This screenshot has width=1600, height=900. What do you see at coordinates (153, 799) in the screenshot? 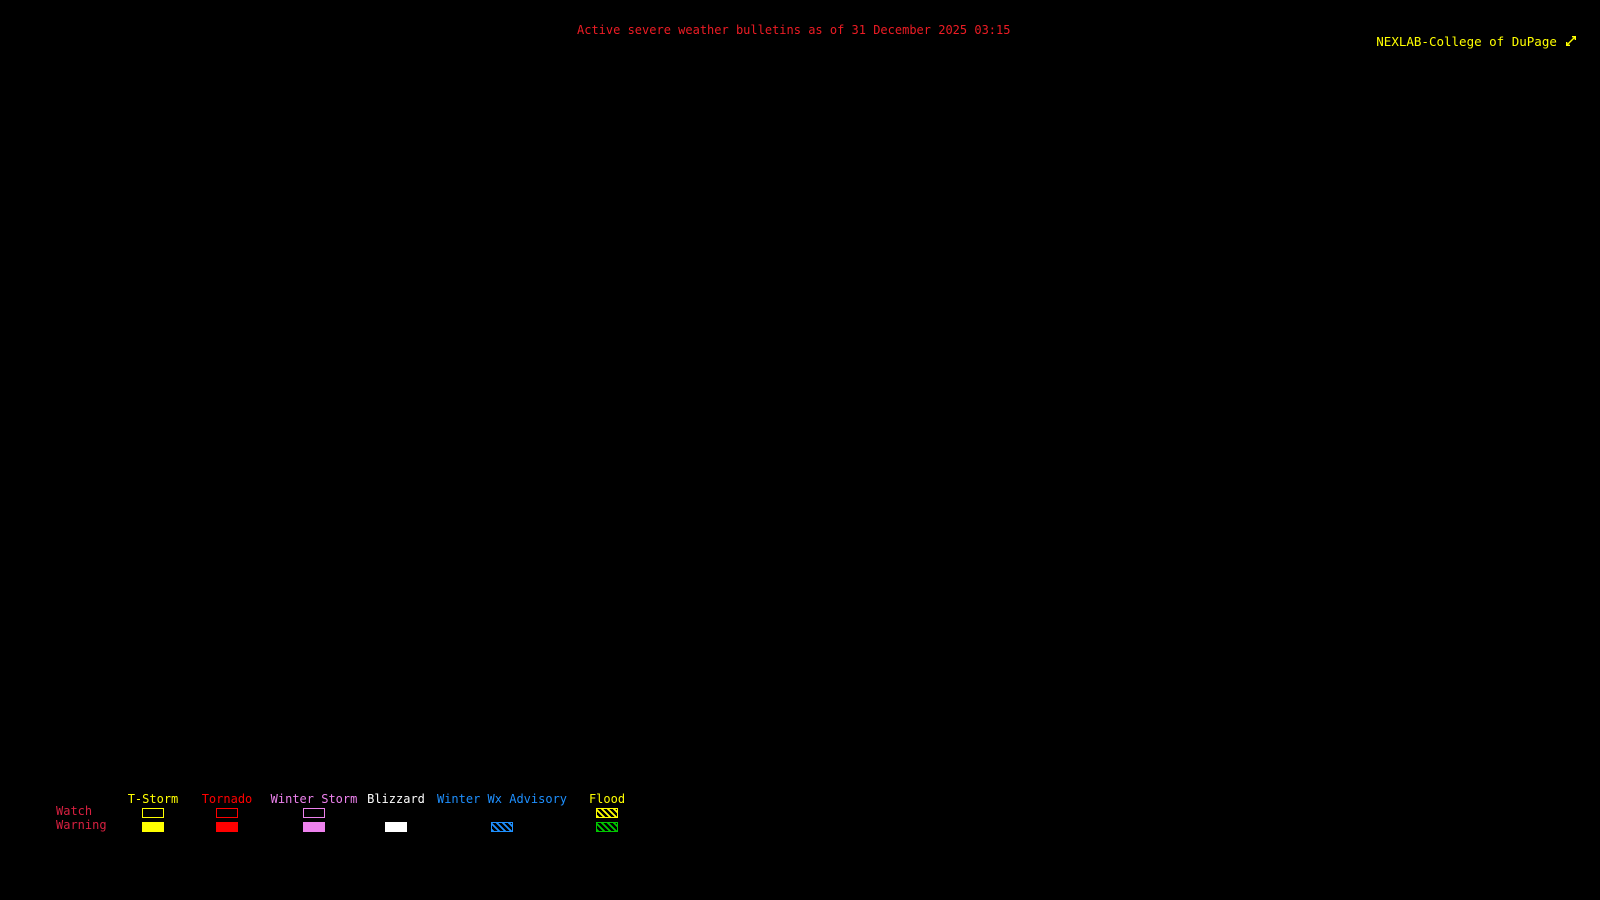
I see `legend-column-label: T-Storm` at bounding box center [153, 799].